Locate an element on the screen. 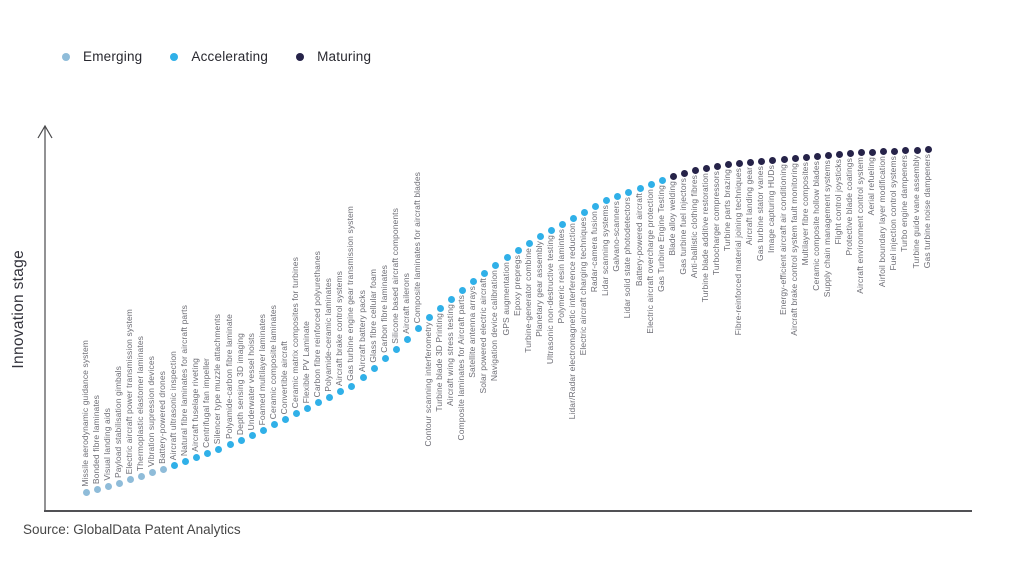 Image resolution: width=1024 pixels, height=576 pixels. data-point-label: GPS augmentation is located at coordinates (505, 299).